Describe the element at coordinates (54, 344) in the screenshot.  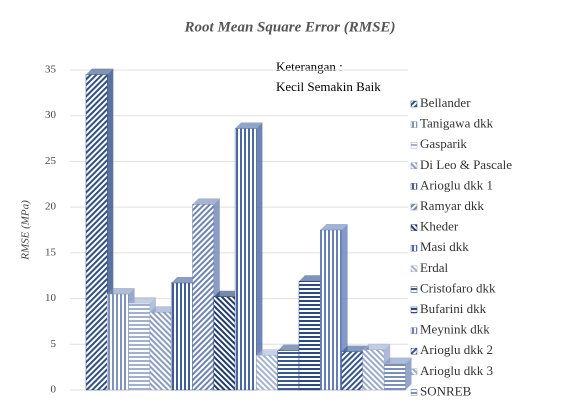
I see `y-tick-label: 5` at that location.